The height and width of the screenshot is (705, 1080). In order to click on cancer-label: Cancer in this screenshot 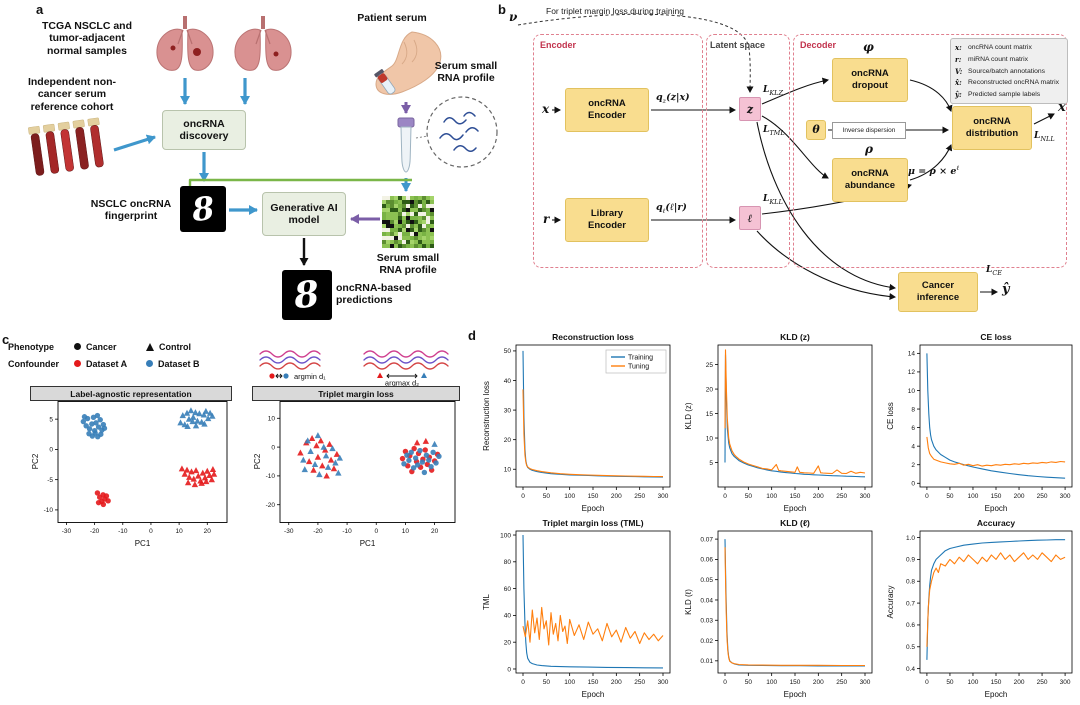, I will do `click(101, 346)`.